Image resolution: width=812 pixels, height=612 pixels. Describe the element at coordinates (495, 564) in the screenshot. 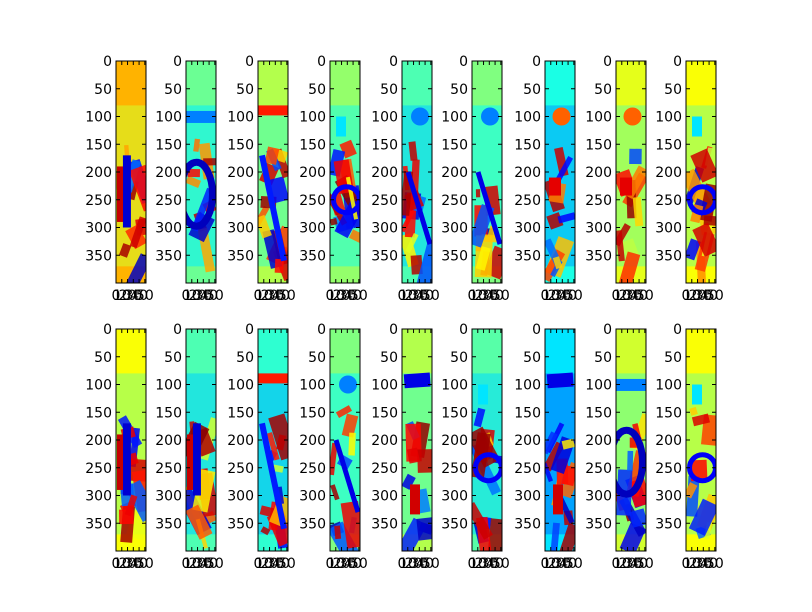

I see `x-tick-label: 40` at that location.